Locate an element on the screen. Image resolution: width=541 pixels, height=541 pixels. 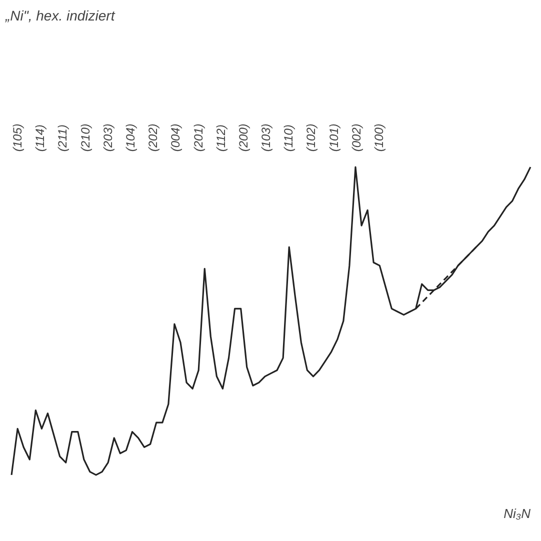
text: (110) is located at coordinates (289, 138).